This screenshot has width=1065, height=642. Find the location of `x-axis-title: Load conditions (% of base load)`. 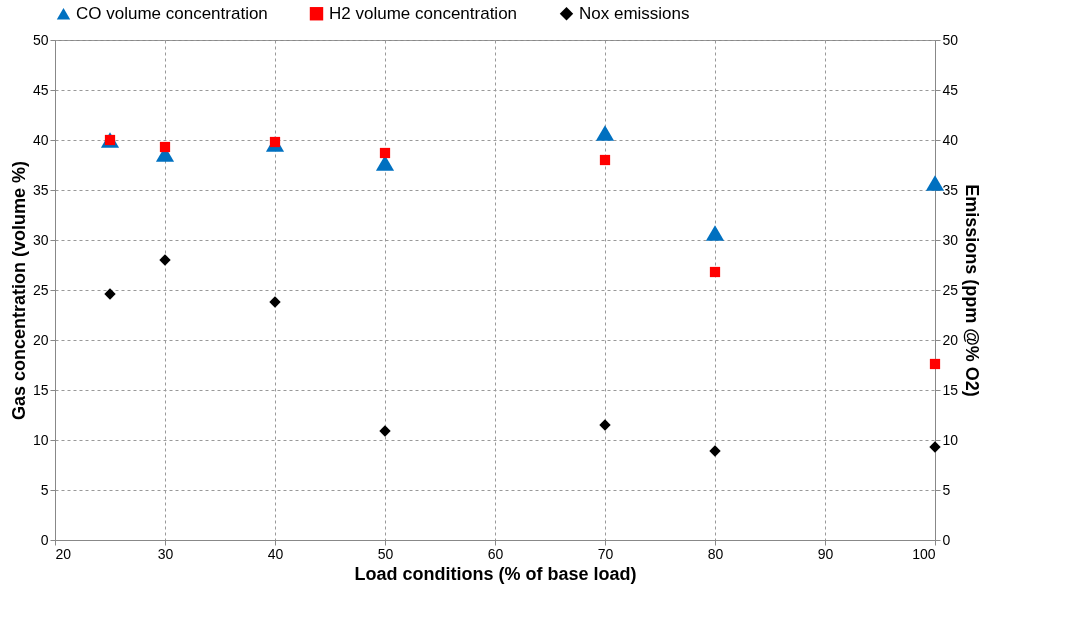

x-axis-title: Load conditions (% of base load) is located at coordinates (495, 573).